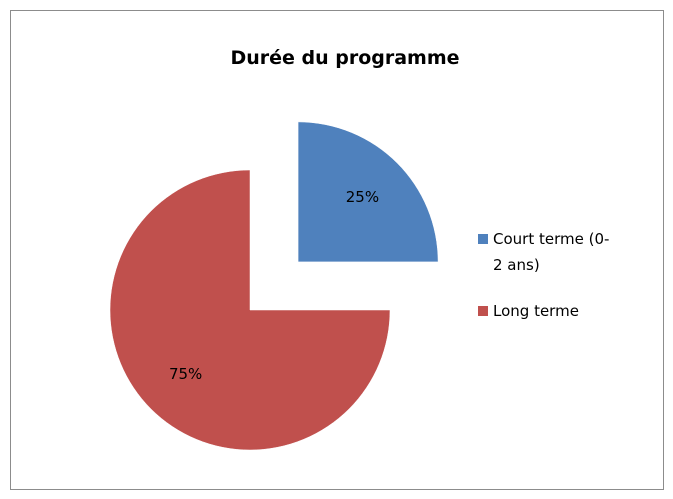  What do you see at coordinates (536, 311) in the screenshot?
I see `legend-label: Long terme` at bounding box center [536, 311].